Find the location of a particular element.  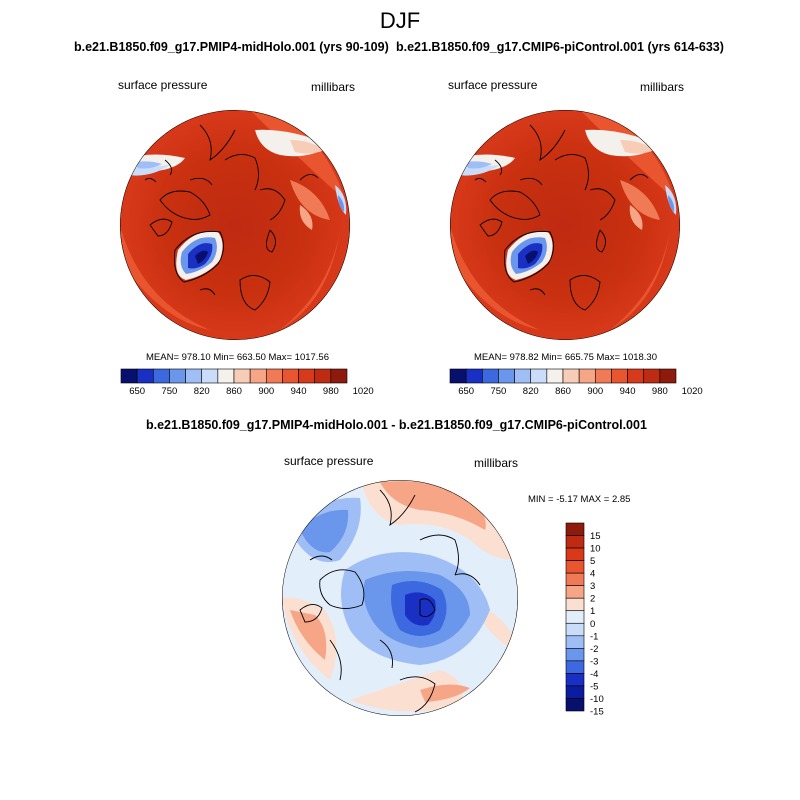

stats-diff: MIN = -5.17 MAX = 2.85 is located at coordinates (579, 499).